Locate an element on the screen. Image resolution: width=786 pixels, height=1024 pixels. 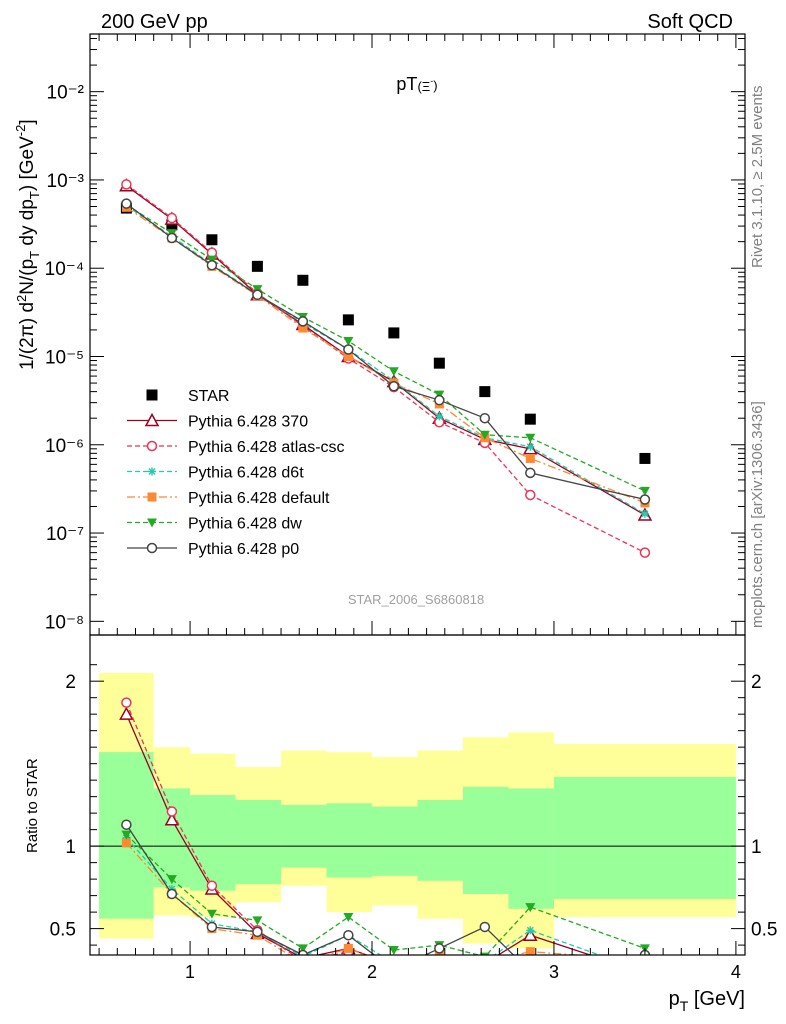
energy-label: 200 GeV pp is located at coordinates (154, 22).